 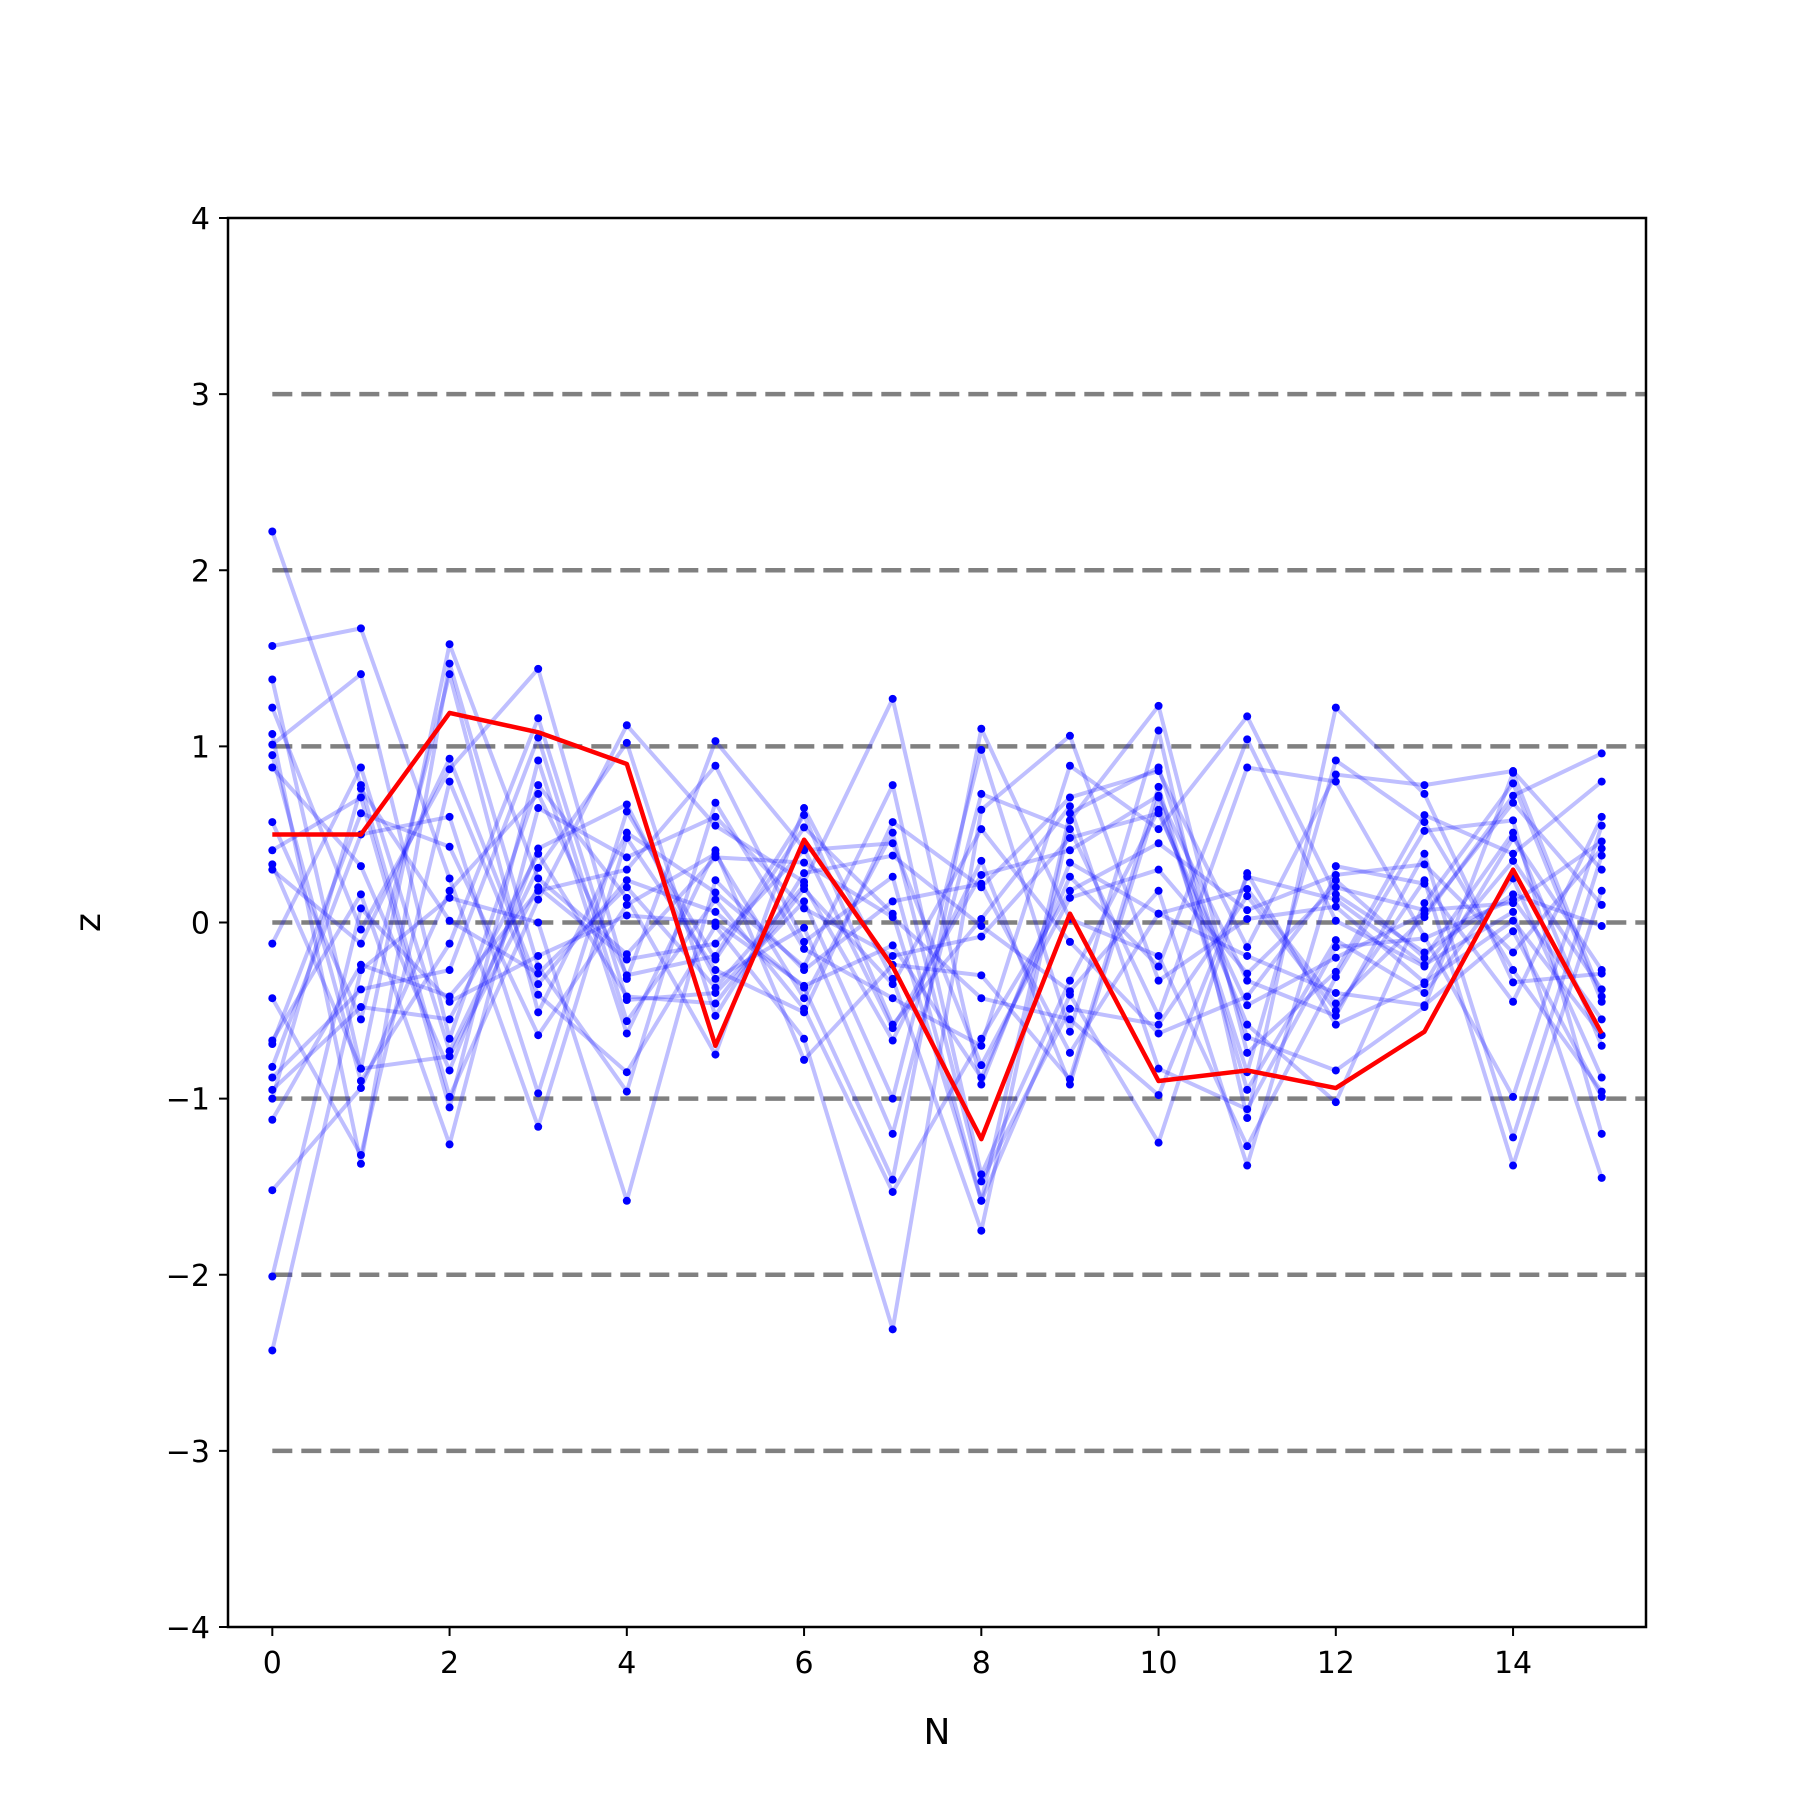 I want to click on x-axis-label: N, so click(x=937, y=1732).